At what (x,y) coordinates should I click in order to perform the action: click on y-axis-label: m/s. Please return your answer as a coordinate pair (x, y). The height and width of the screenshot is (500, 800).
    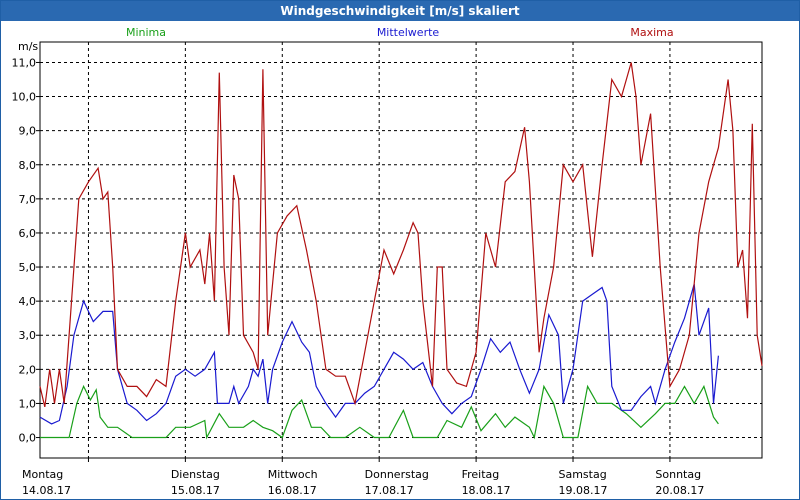
    Looking at the image, I should click on (28, 46).